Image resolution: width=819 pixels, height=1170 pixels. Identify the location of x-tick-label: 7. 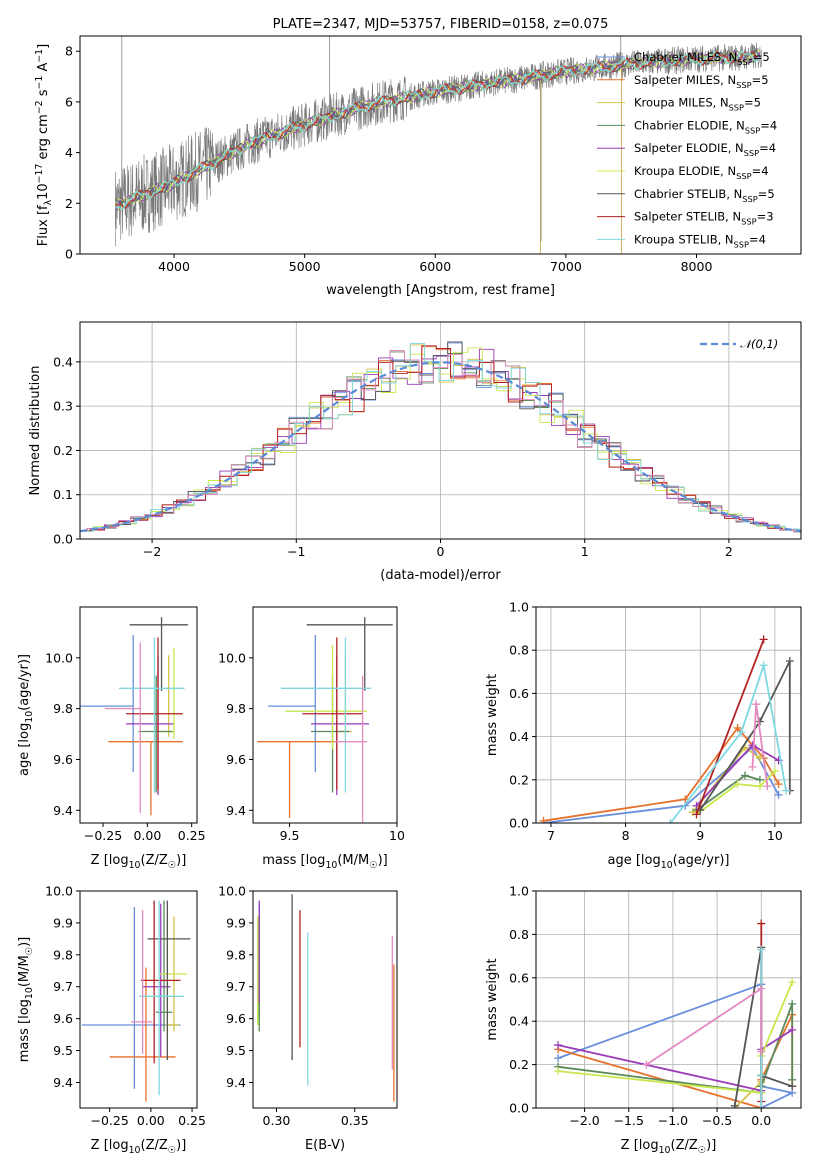
(551, 835).